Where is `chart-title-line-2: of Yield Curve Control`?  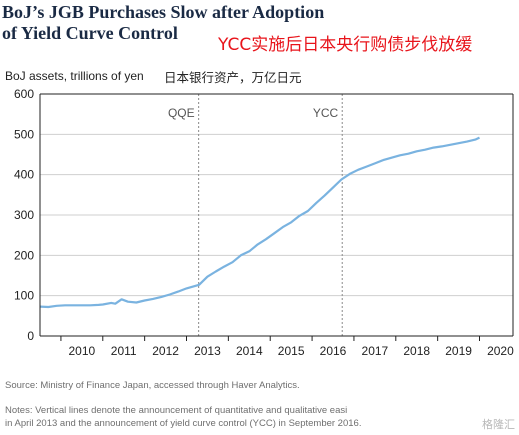
chart-title-line-2: of Yield Curve Control is located at coordinates (90, 33).